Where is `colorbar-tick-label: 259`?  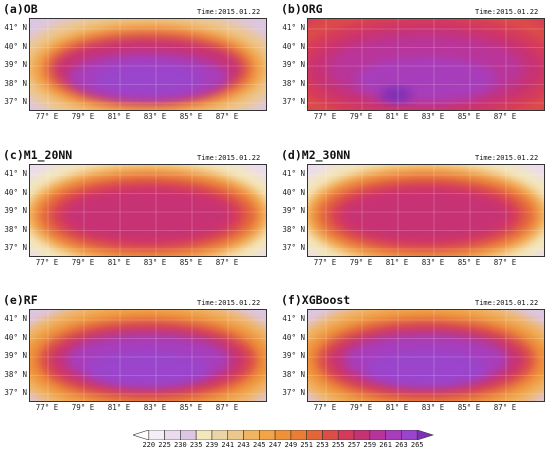
colorbar-tick-label: 259 is located at coordinates (370, 445).